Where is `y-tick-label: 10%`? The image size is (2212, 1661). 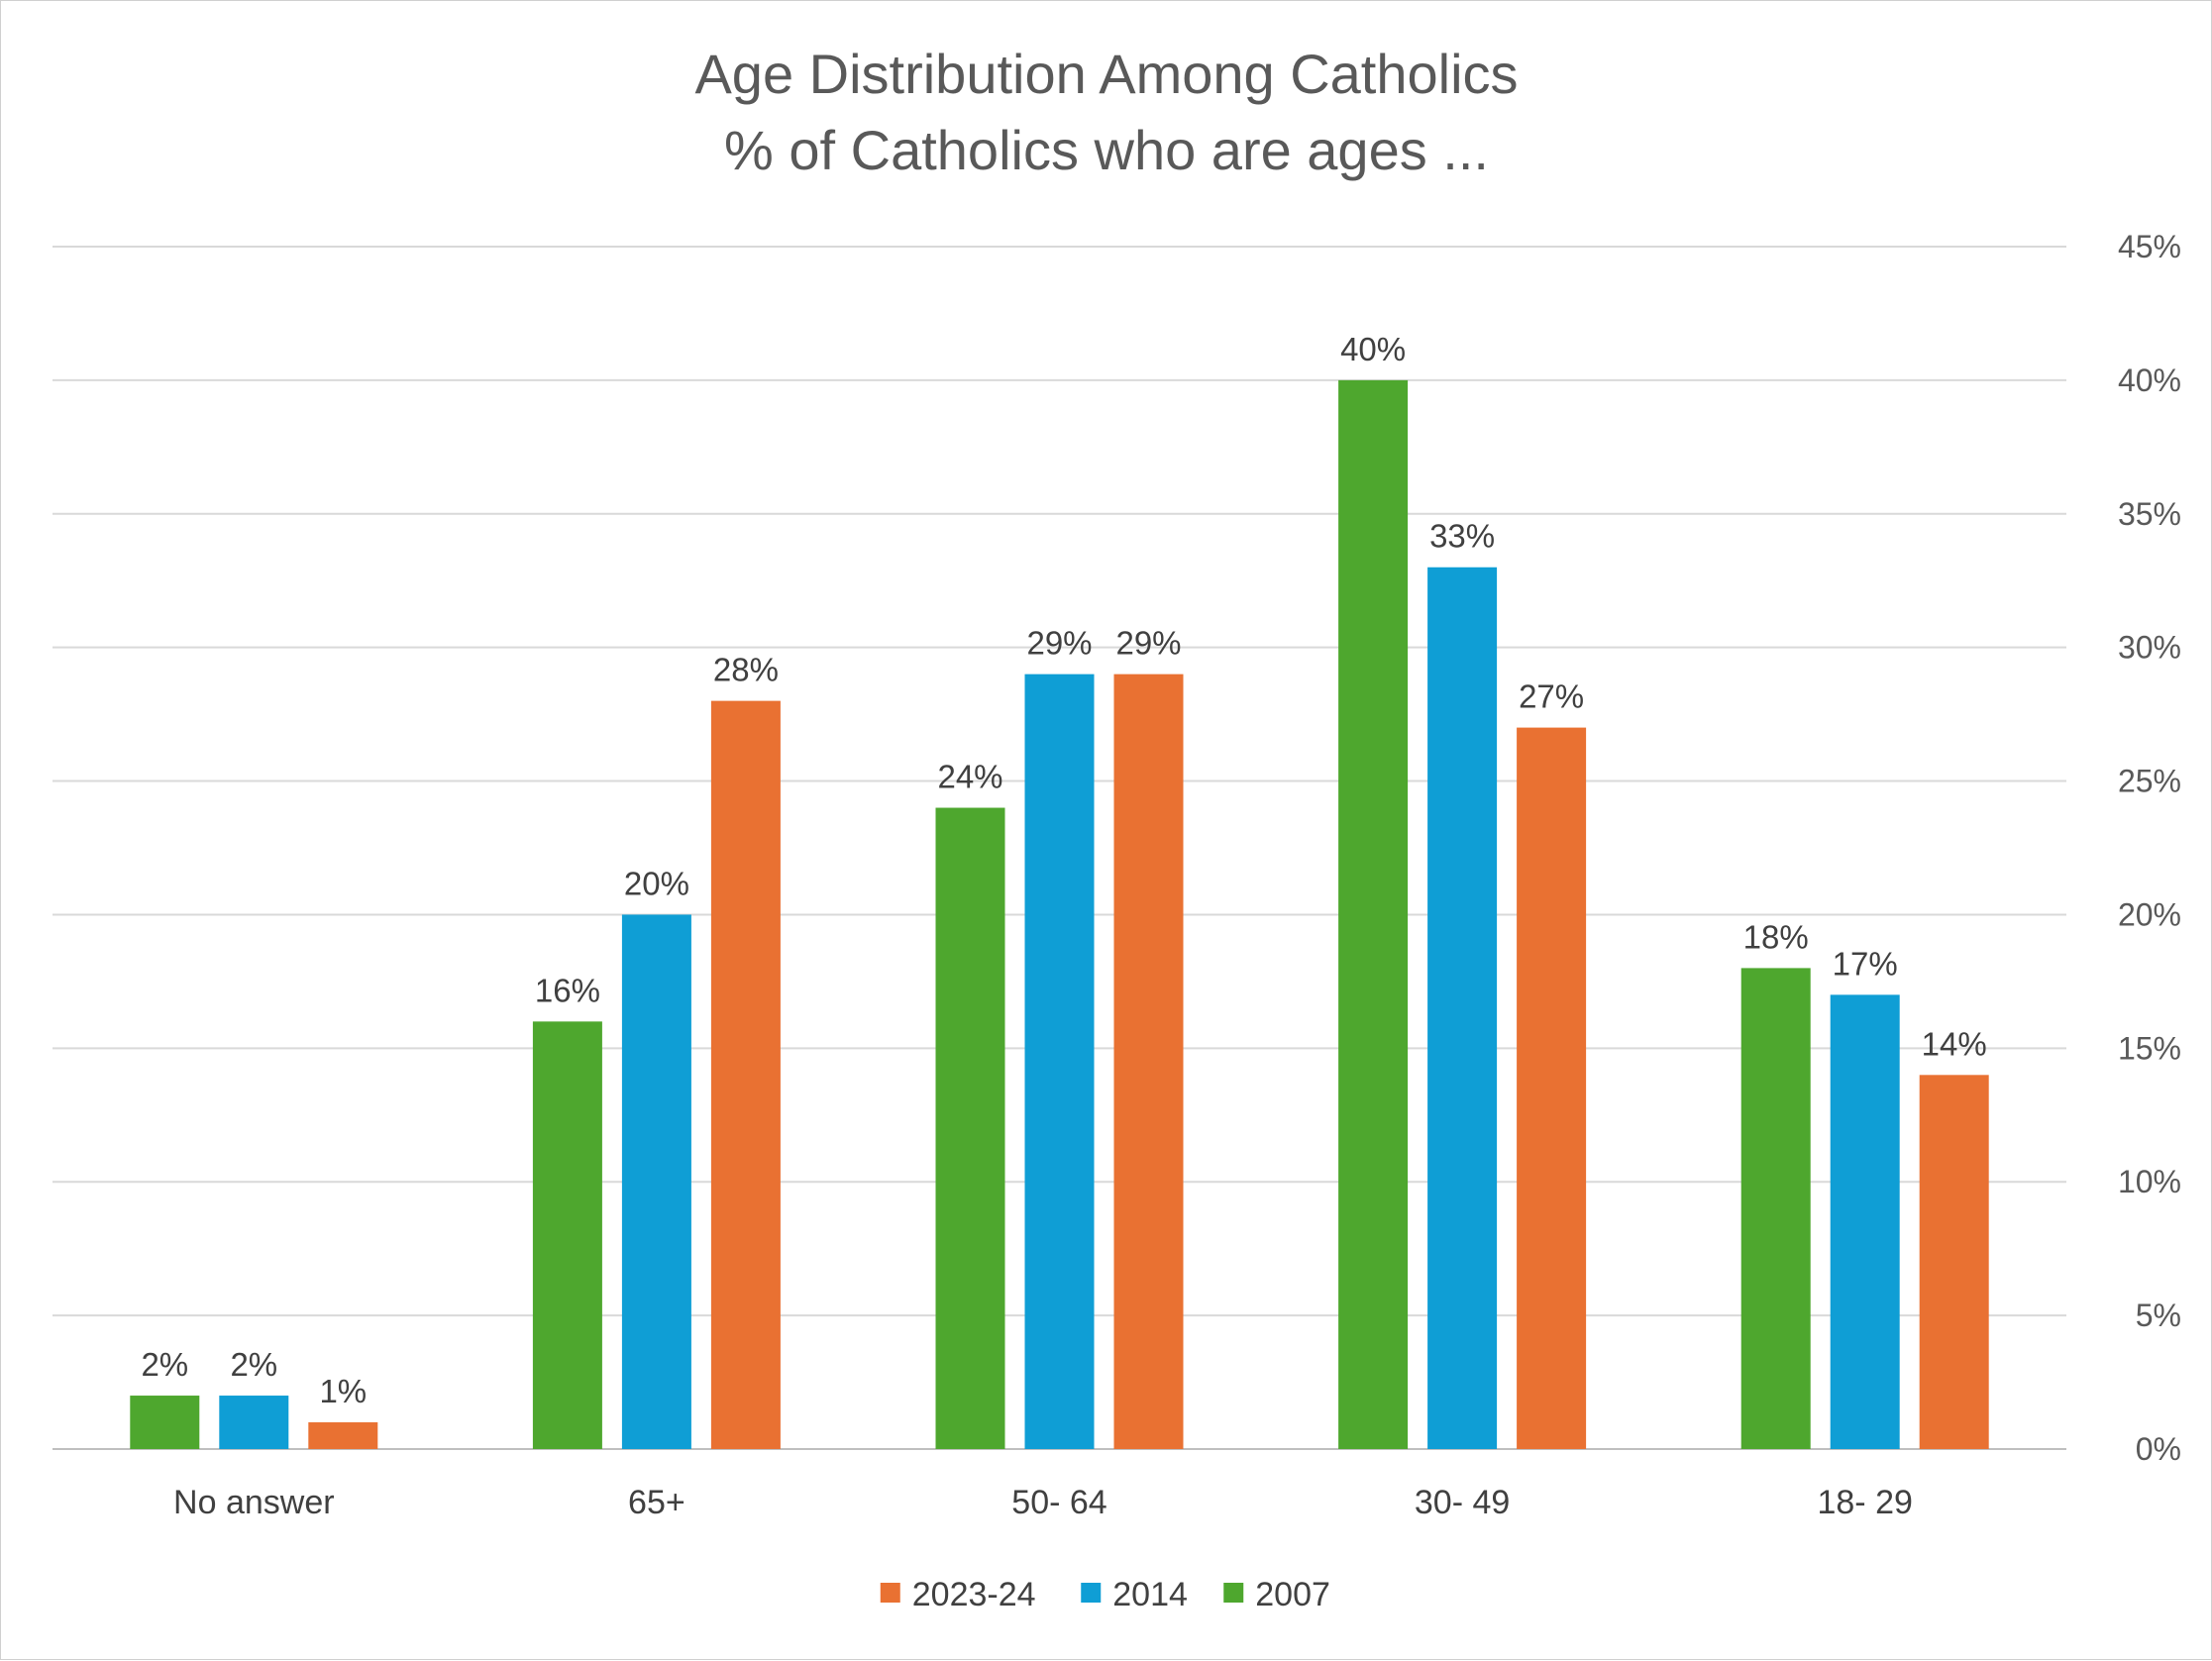
y-tick-label: 10% is located at coordinates (2149, 1181).